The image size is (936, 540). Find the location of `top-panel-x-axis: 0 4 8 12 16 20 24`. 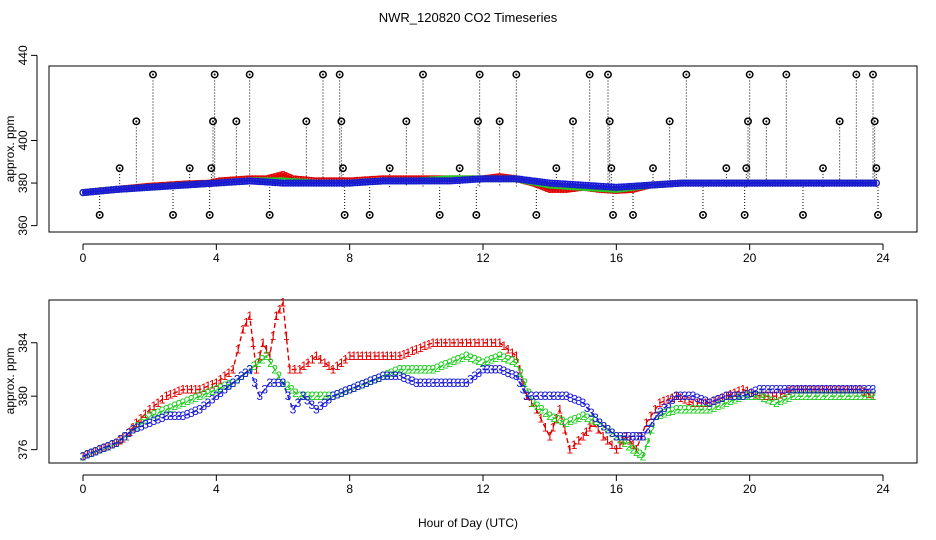

top-panel-x-axis: 0 4 8 12 16 20 24 is located at coordinates (485, 254).